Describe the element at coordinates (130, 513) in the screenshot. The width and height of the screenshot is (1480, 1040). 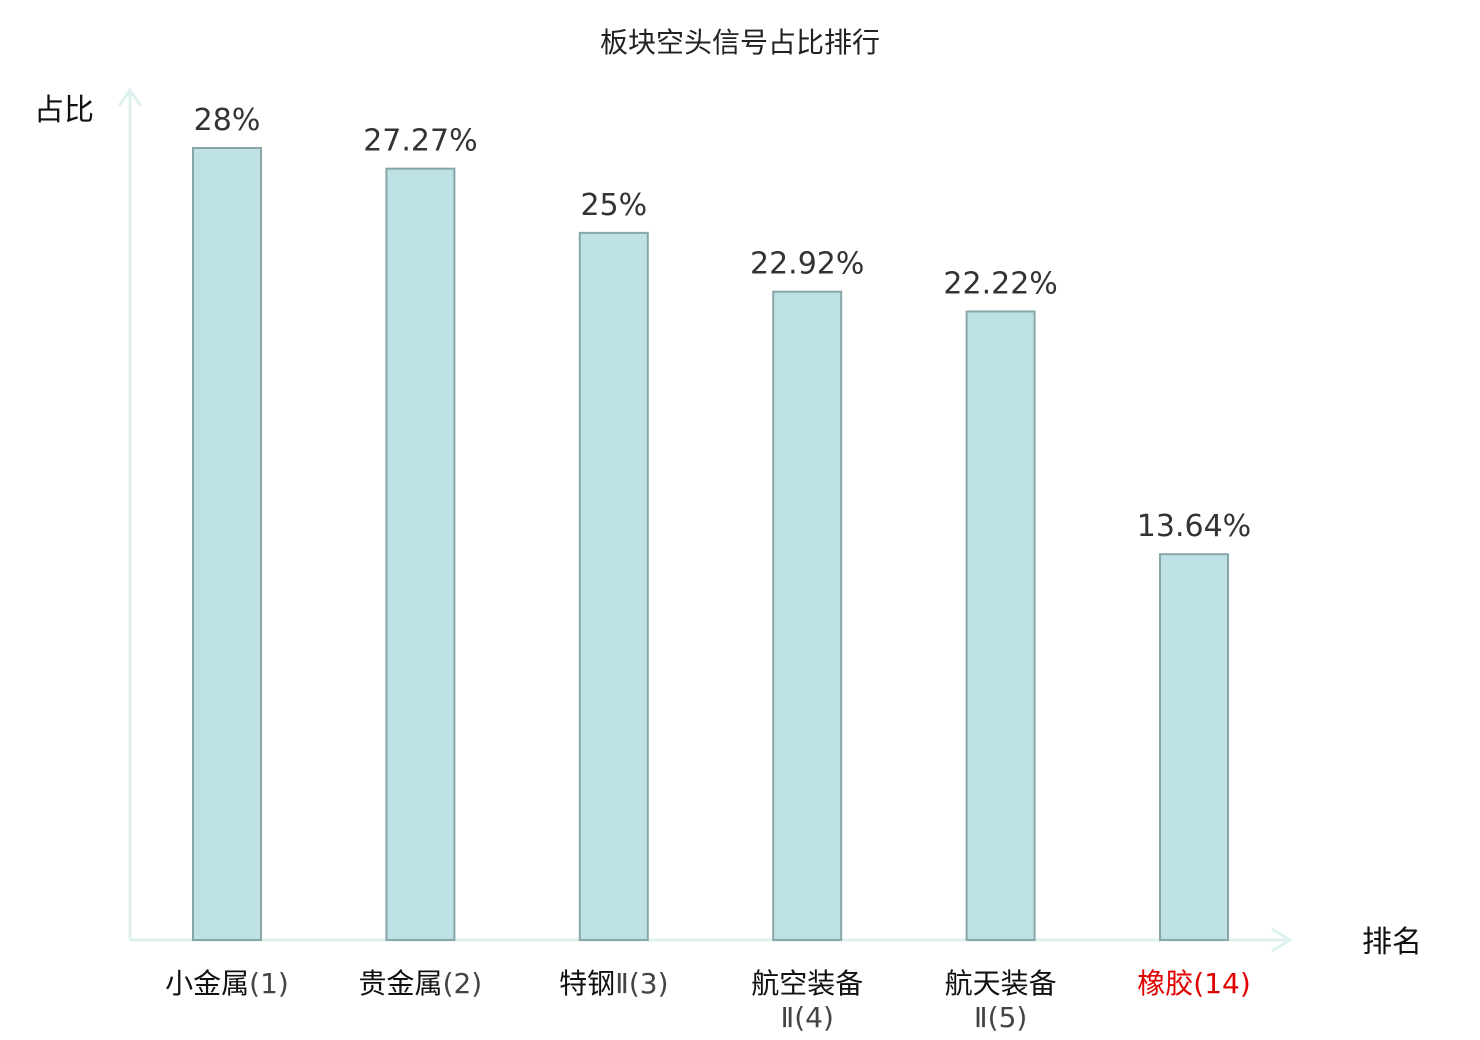
I see `y-axis` at that location.